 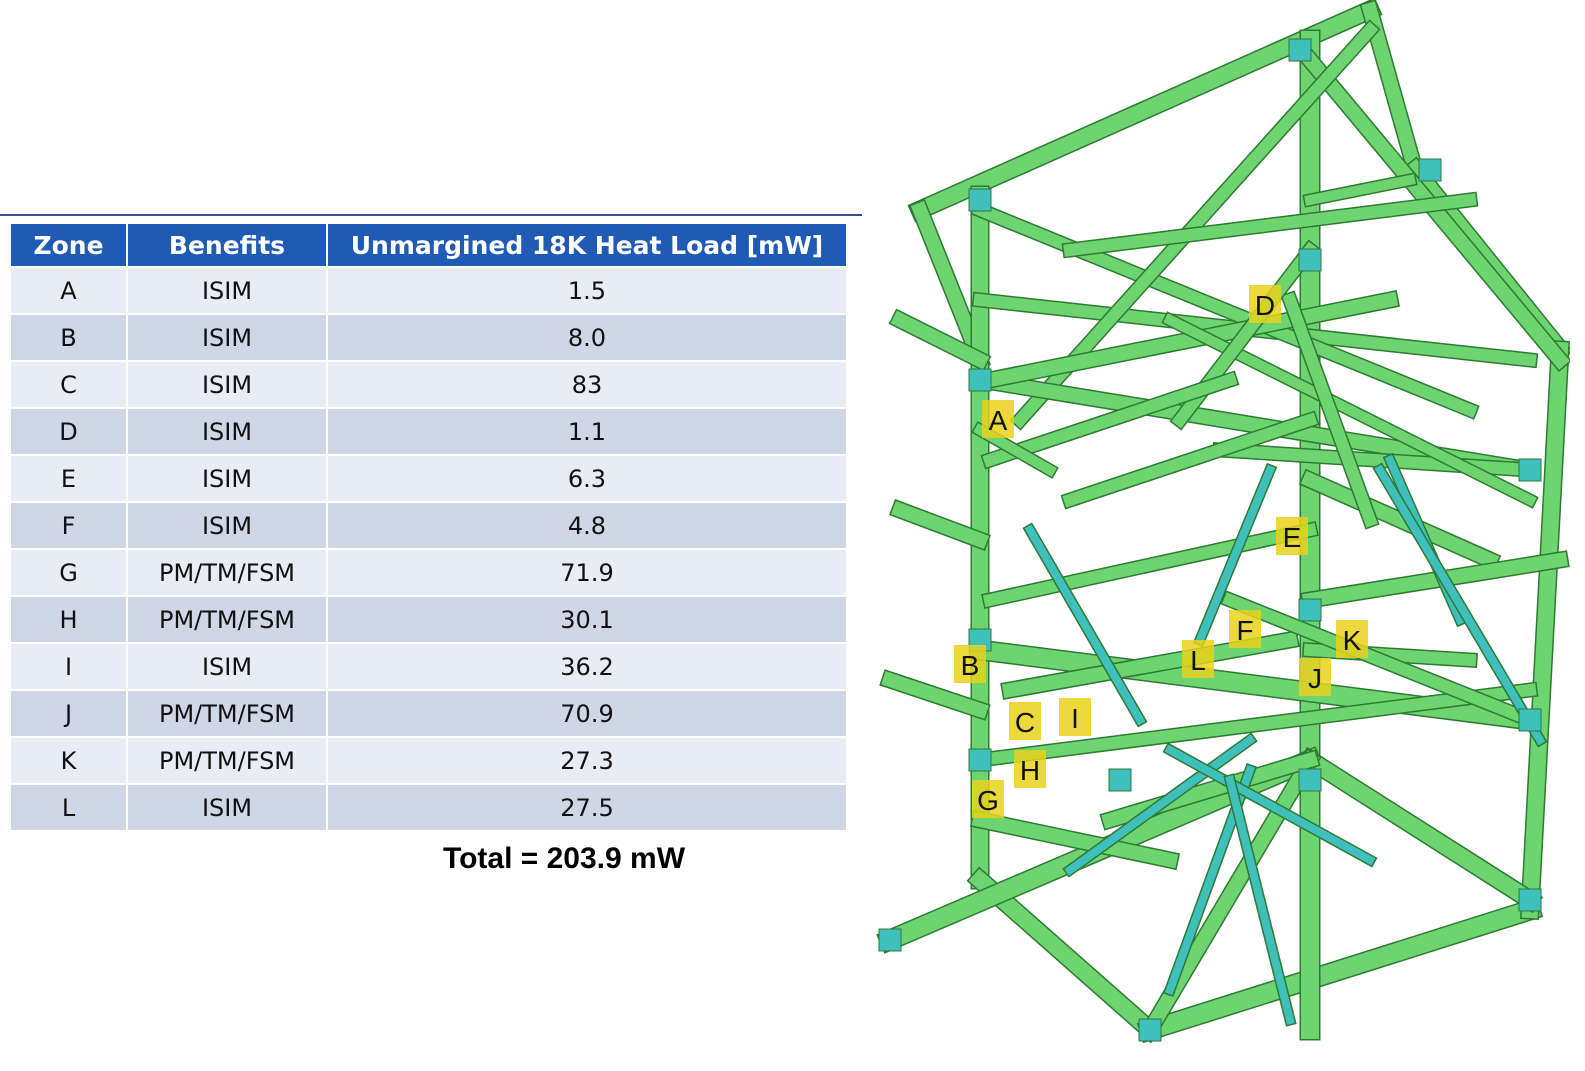 What do you see at coordinates (68, 384) in the screenshot?
I see `zone-cell: C` at bounding box center [68, 384].